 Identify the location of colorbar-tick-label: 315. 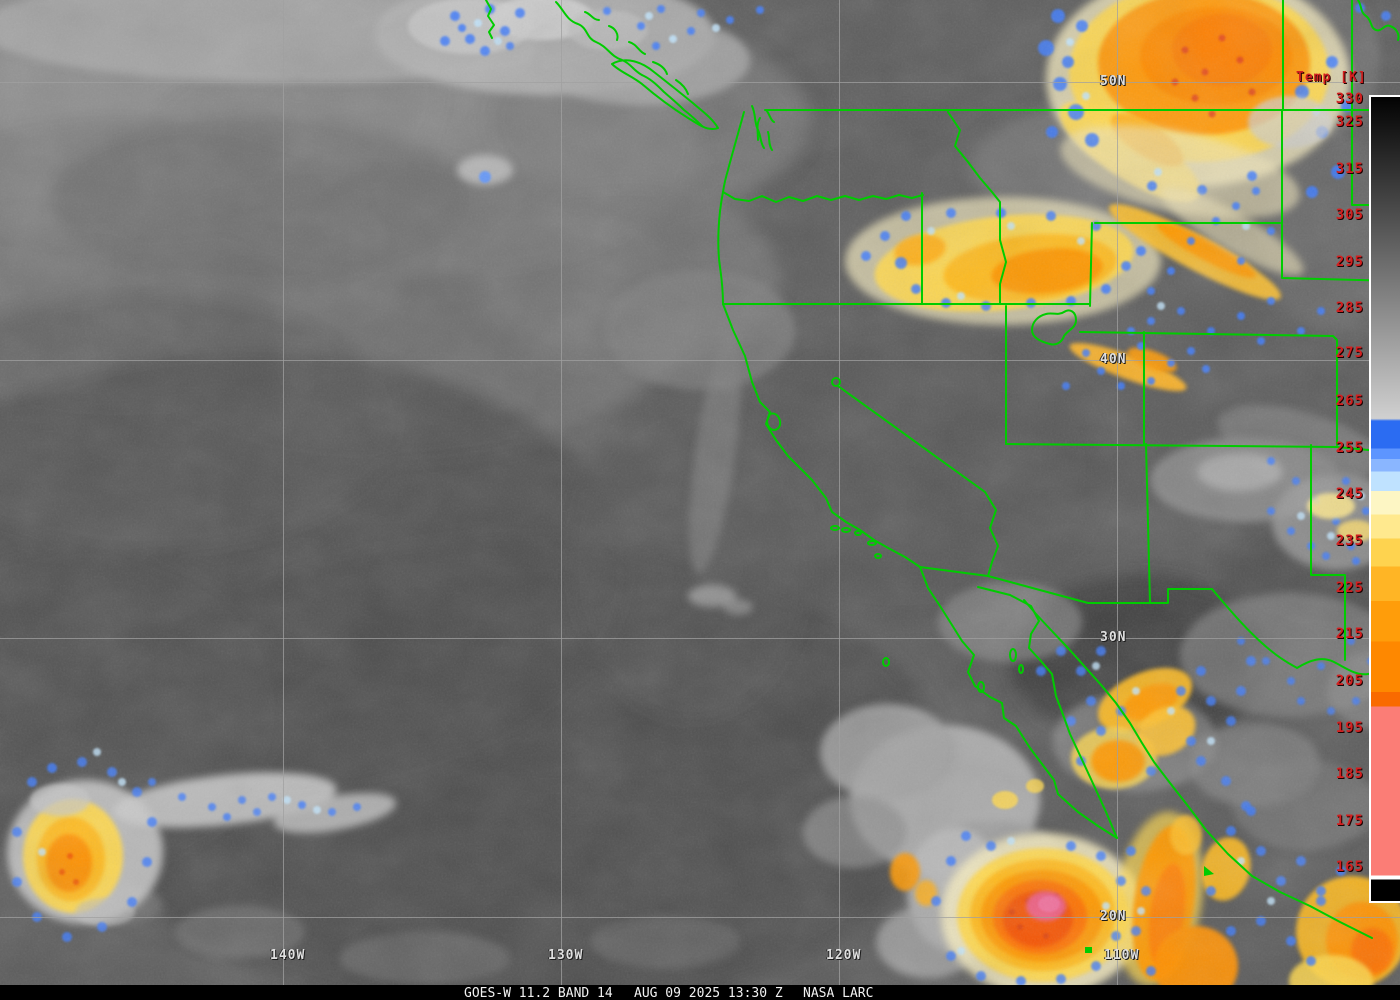
(1349, 169).